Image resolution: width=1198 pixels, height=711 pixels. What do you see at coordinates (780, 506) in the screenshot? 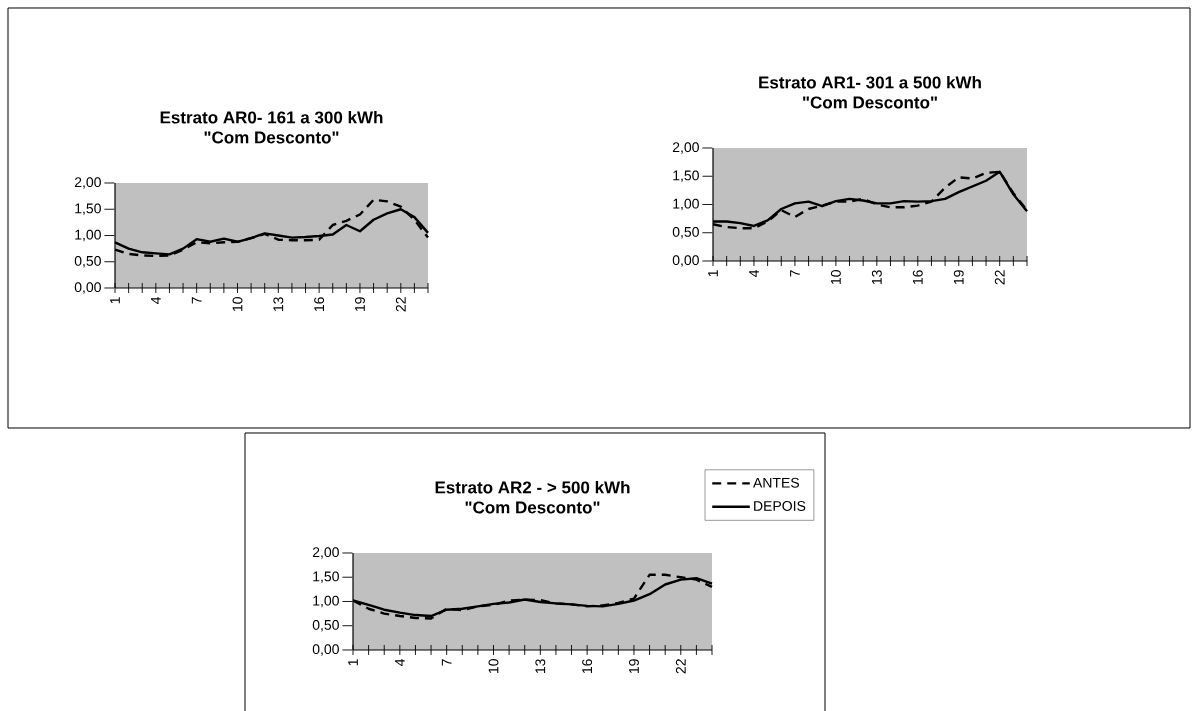
I see `legend-label: DEPOIS` at bounding box center [780, 506].